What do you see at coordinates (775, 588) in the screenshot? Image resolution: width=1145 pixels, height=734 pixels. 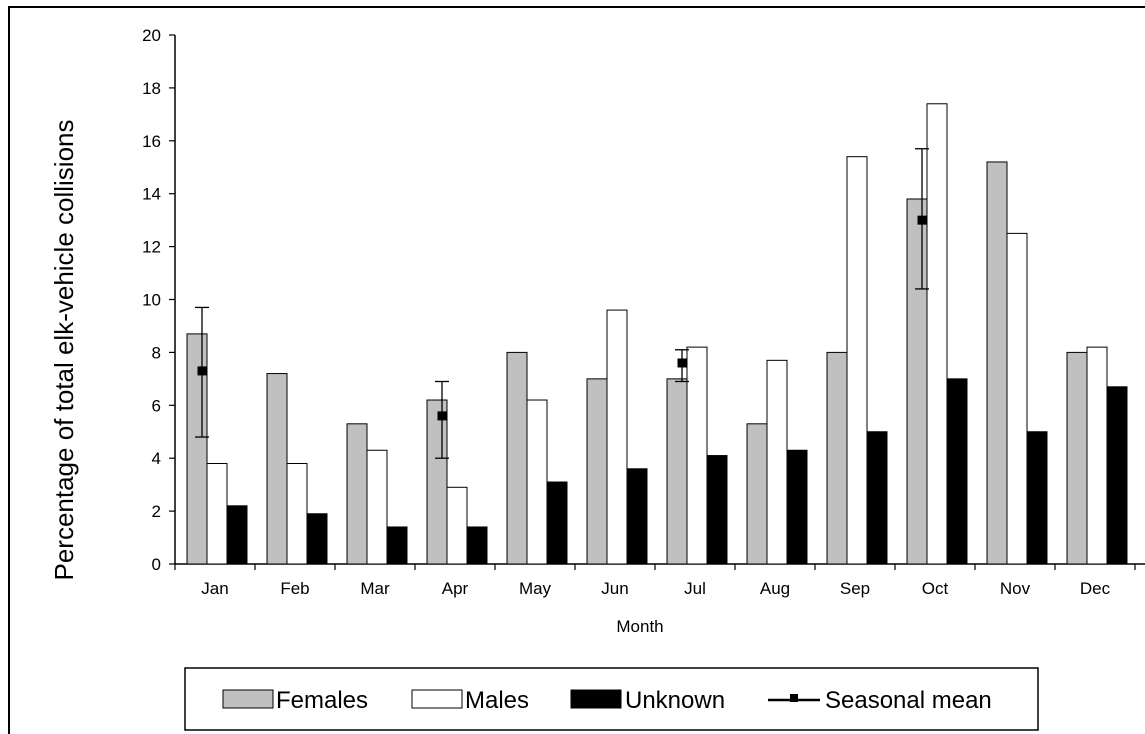 I see `x-tick-label: Aug` at bounding box center [775, 588].